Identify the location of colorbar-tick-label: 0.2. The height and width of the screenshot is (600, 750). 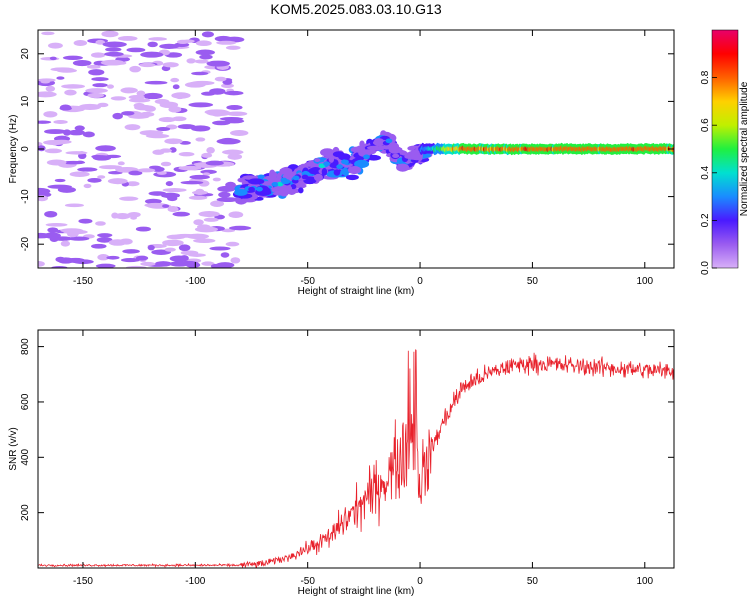
(705, 220).